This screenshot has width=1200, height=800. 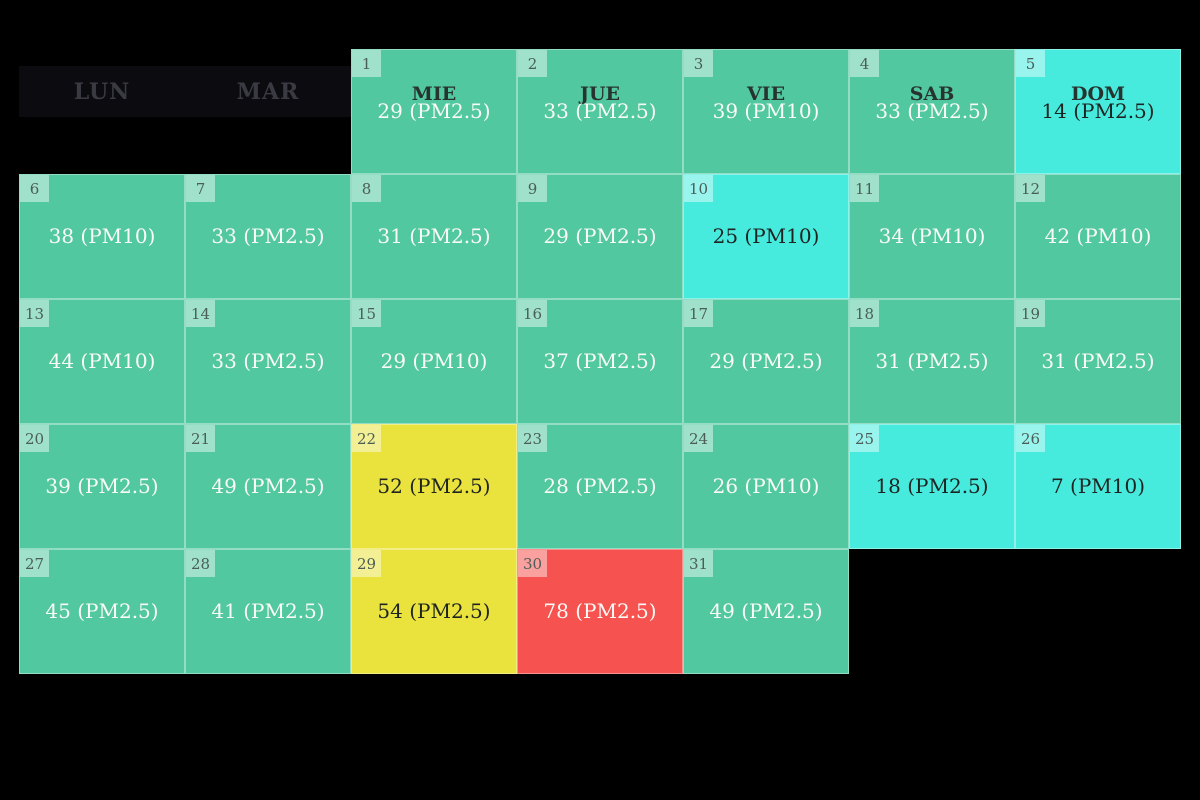 I want to click on day-cell-9: 9 29 (PM2.5), so click(x=600, y=236).